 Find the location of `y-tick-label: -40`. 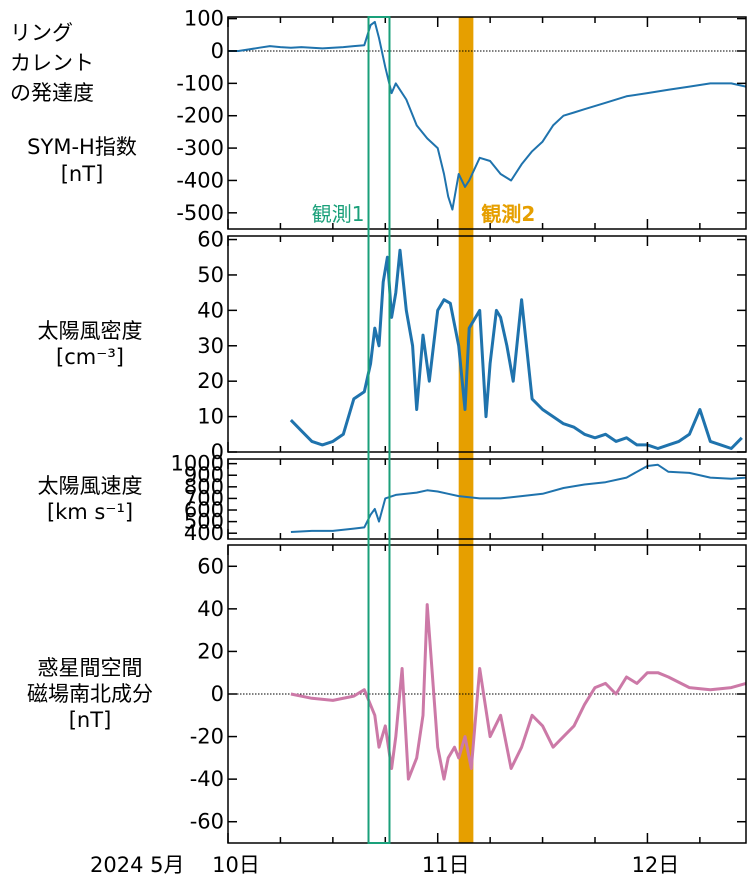

y-tick-label: -40 is located at coordinates (207, 779).